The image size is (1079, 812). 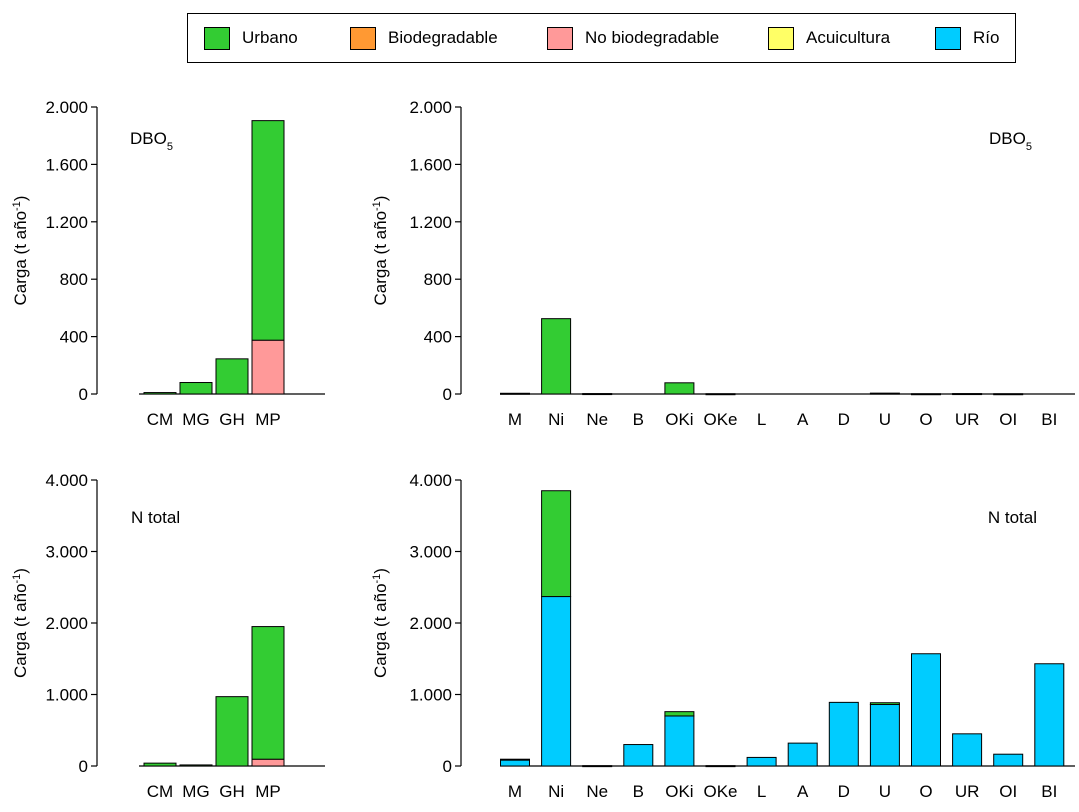 What do you see at coordinates (967, 38) in the screenshot?
I see `legend-item: Río` at bounding box center [967, 38].